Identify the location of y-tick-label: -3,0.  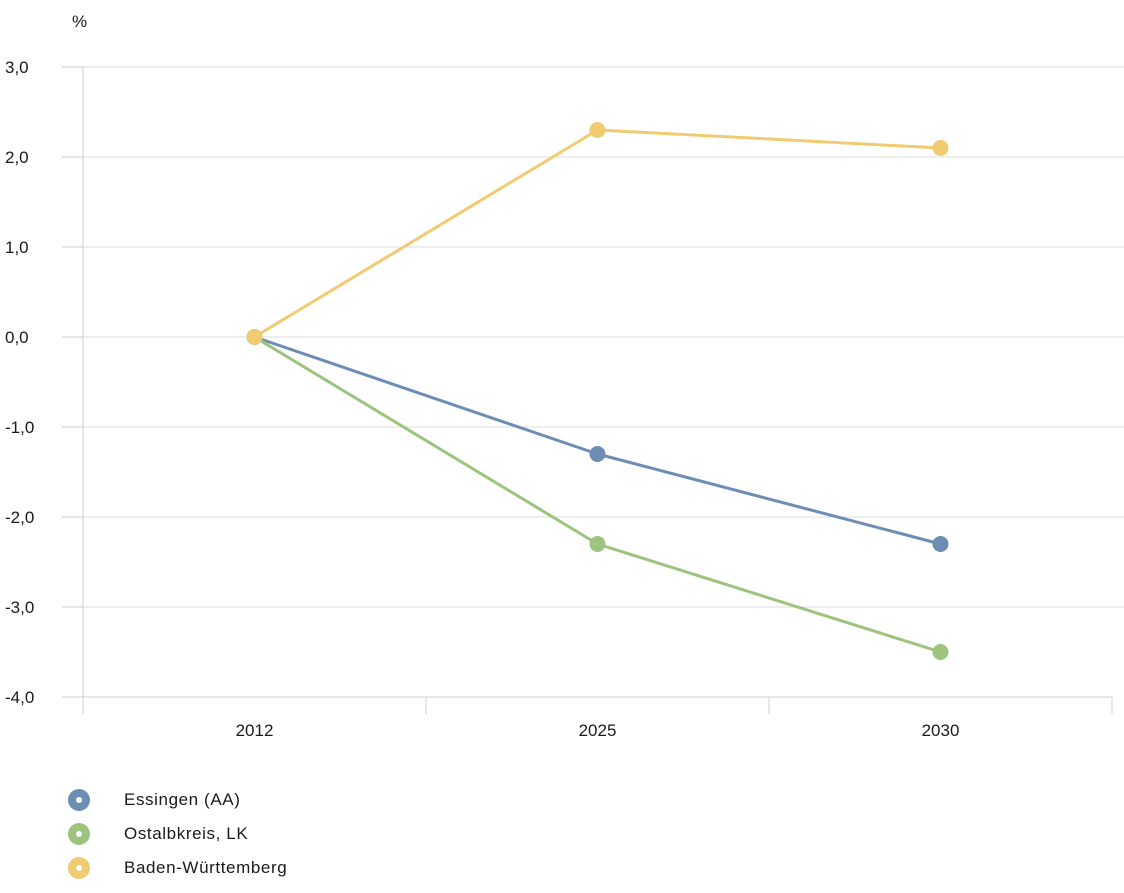
(19, 607).